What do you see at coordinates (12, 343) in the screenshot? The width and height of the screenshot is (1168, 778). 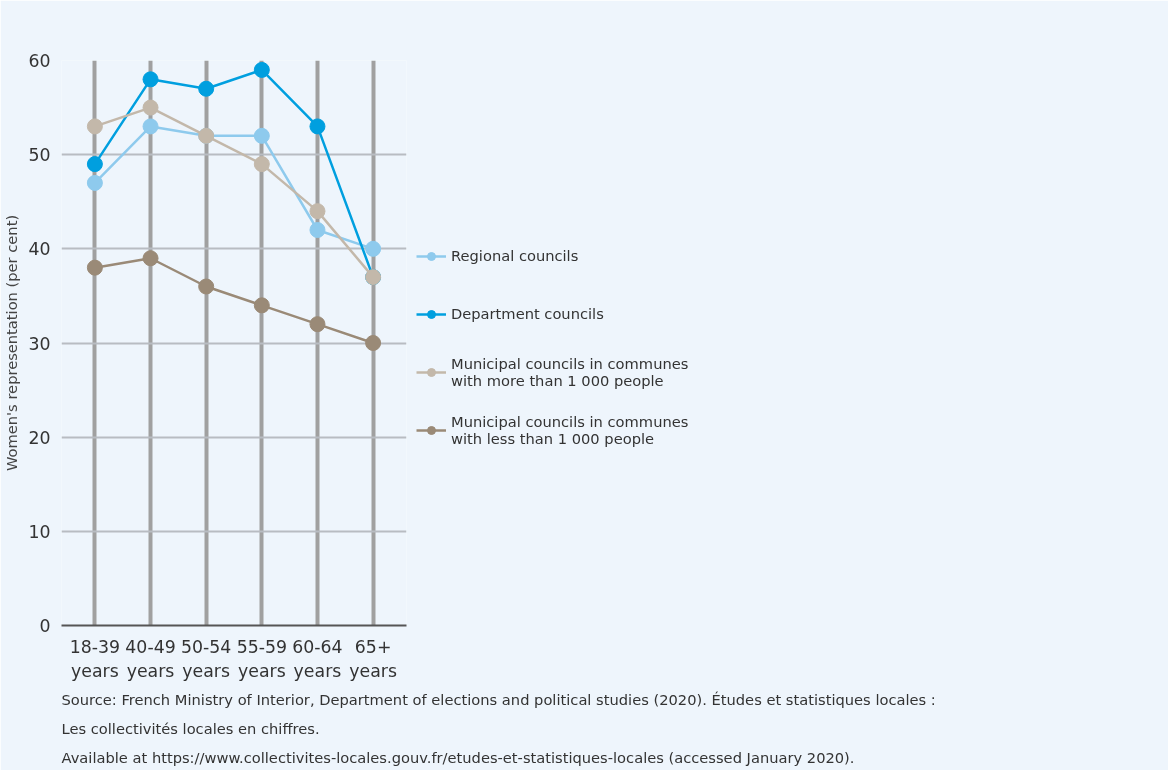 I see `y-axis-title: Women's representation (per cent)` at bounding box center [12, 343].